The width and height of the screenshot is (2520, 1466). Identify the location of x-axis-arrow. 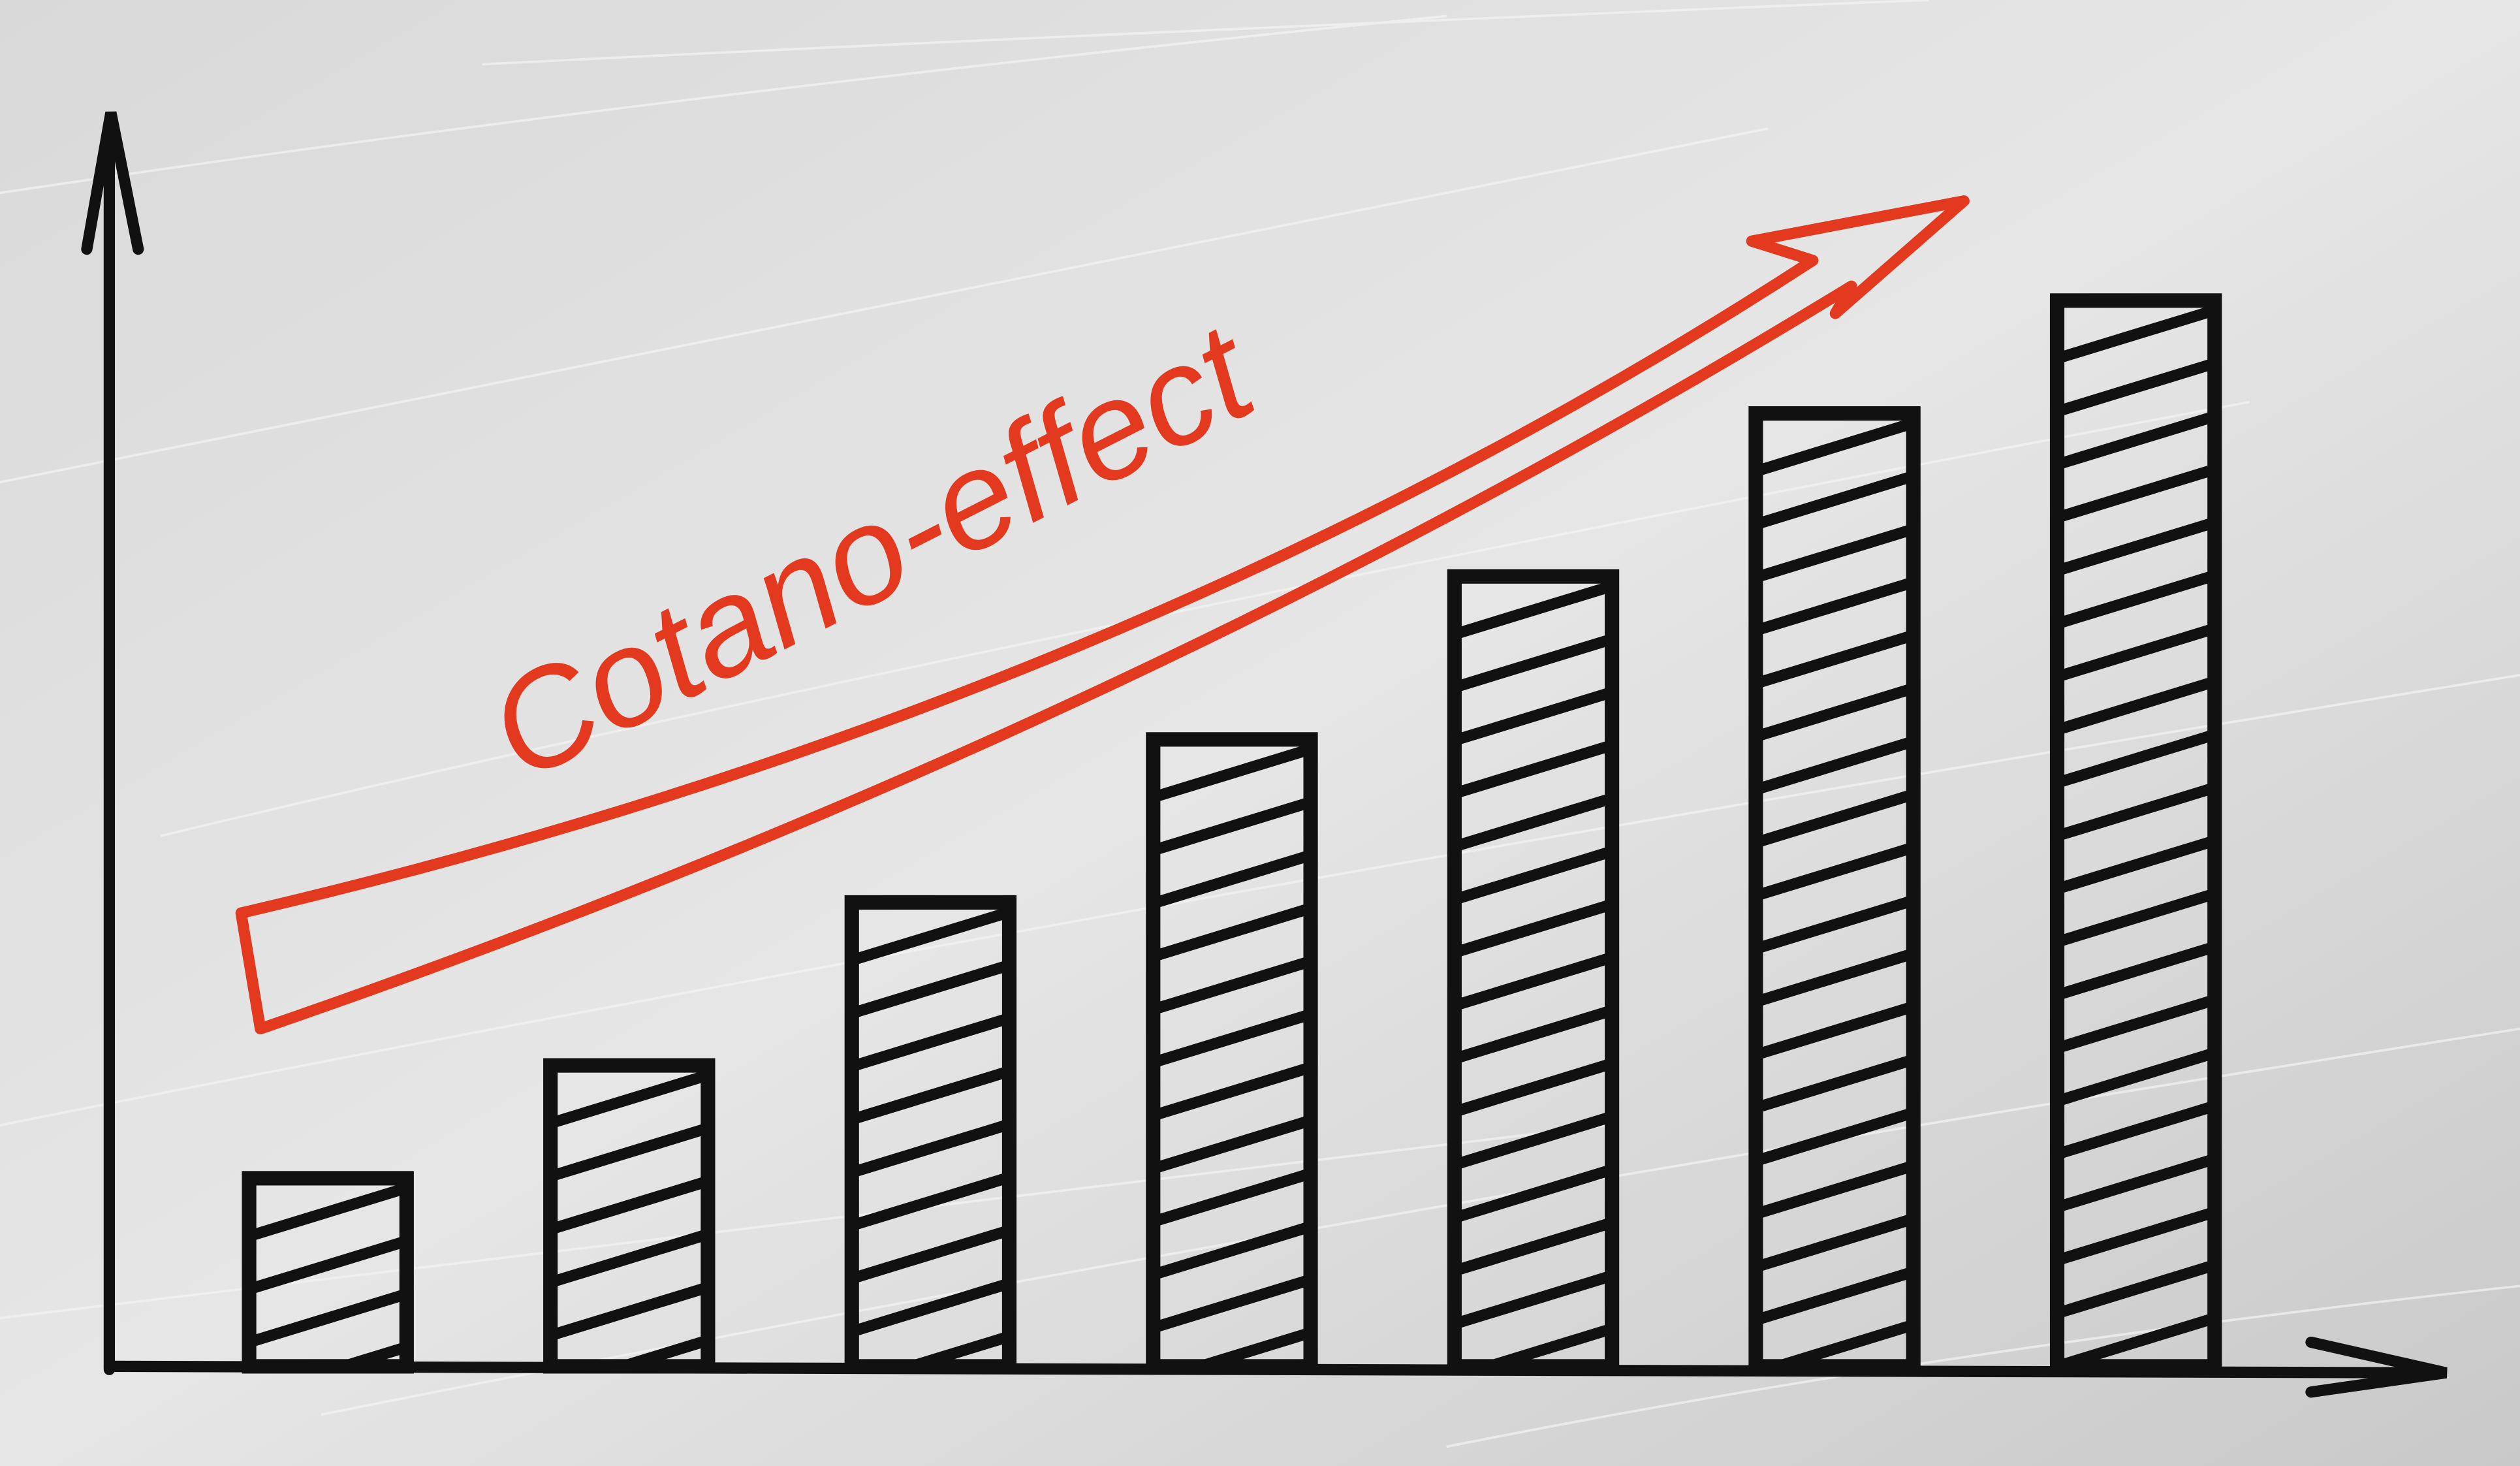
(2376, 1367).